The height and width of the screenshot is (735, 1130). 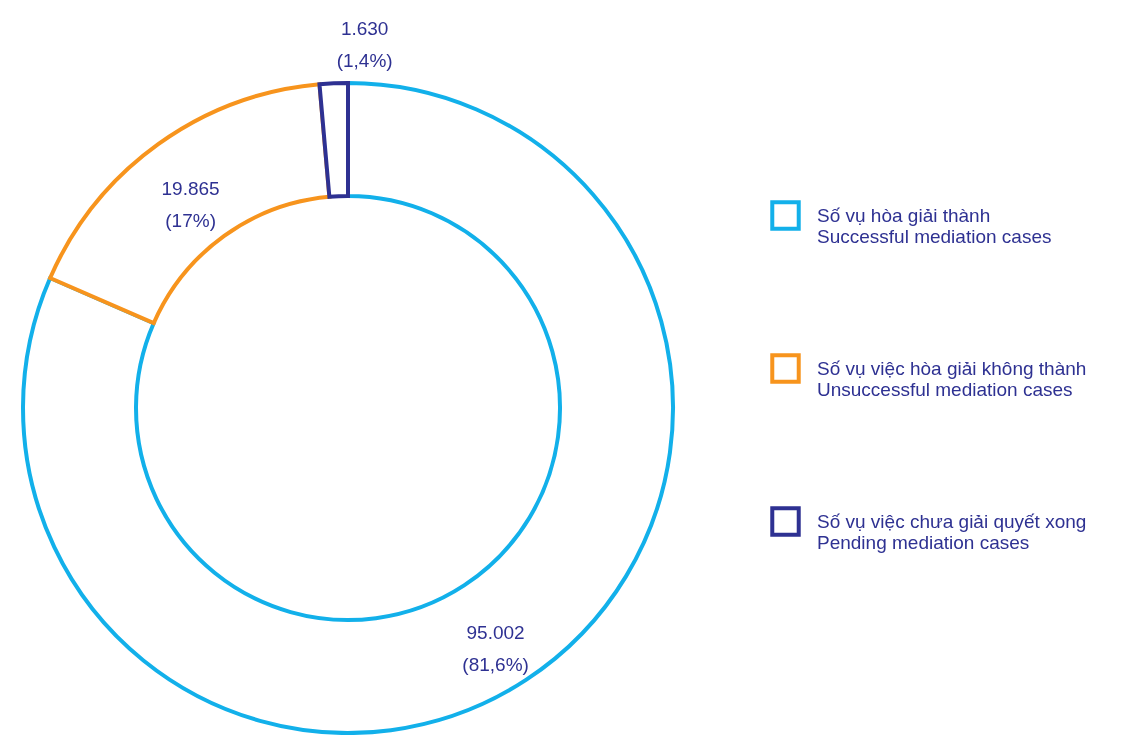 What do you see at coordinates (952, 378) in the screenshot?
I see `legend-label: Số vụ việc hòa giải không thành Unsuccessful mediation cases` at bounding box center [952, 378].